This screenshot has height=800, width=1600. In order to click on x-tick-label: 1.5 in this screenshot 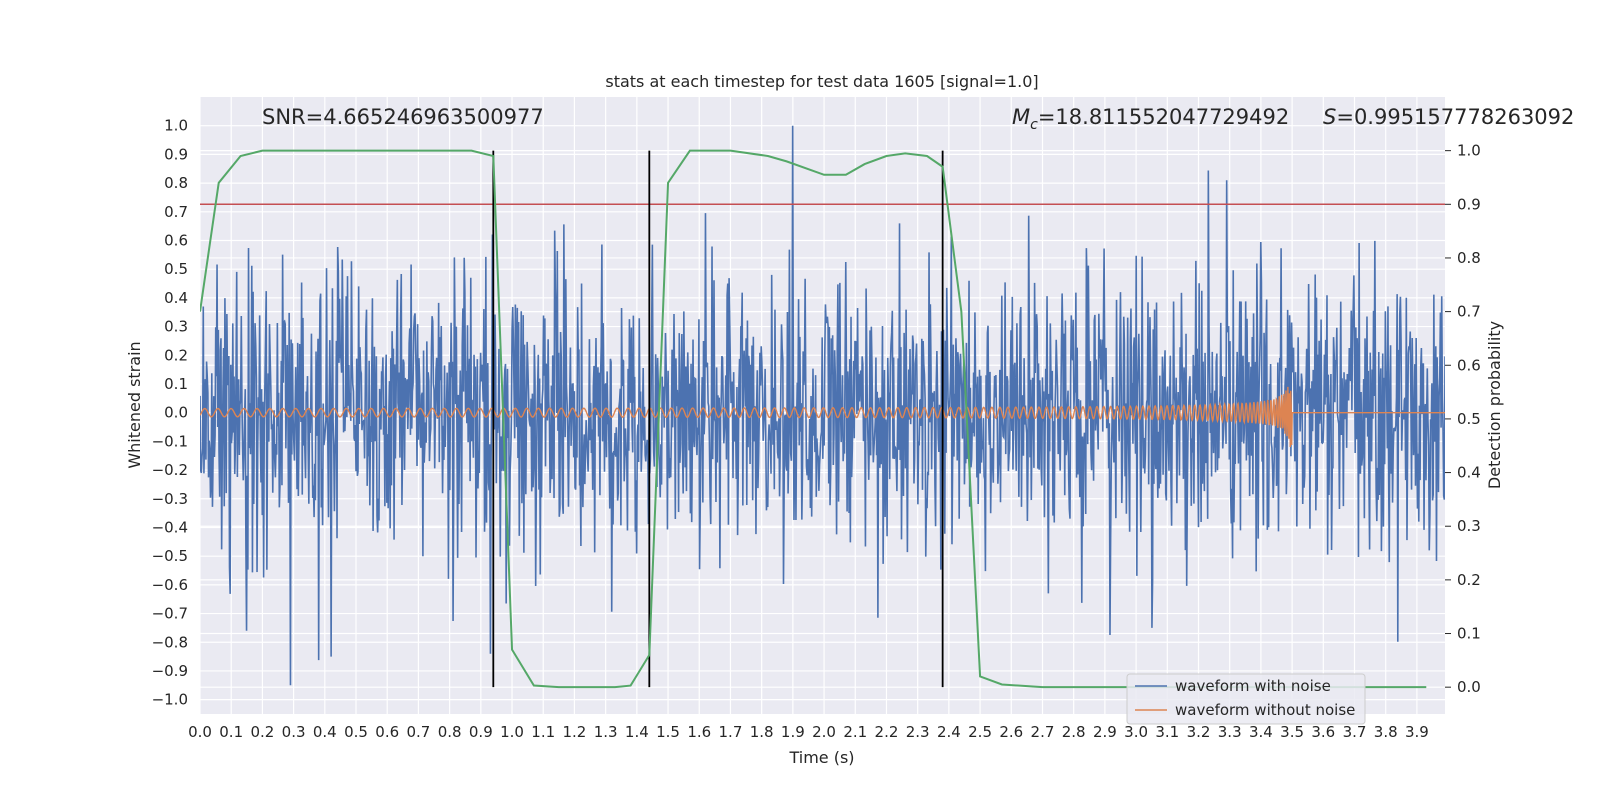, I will do `click(668, 732)`.